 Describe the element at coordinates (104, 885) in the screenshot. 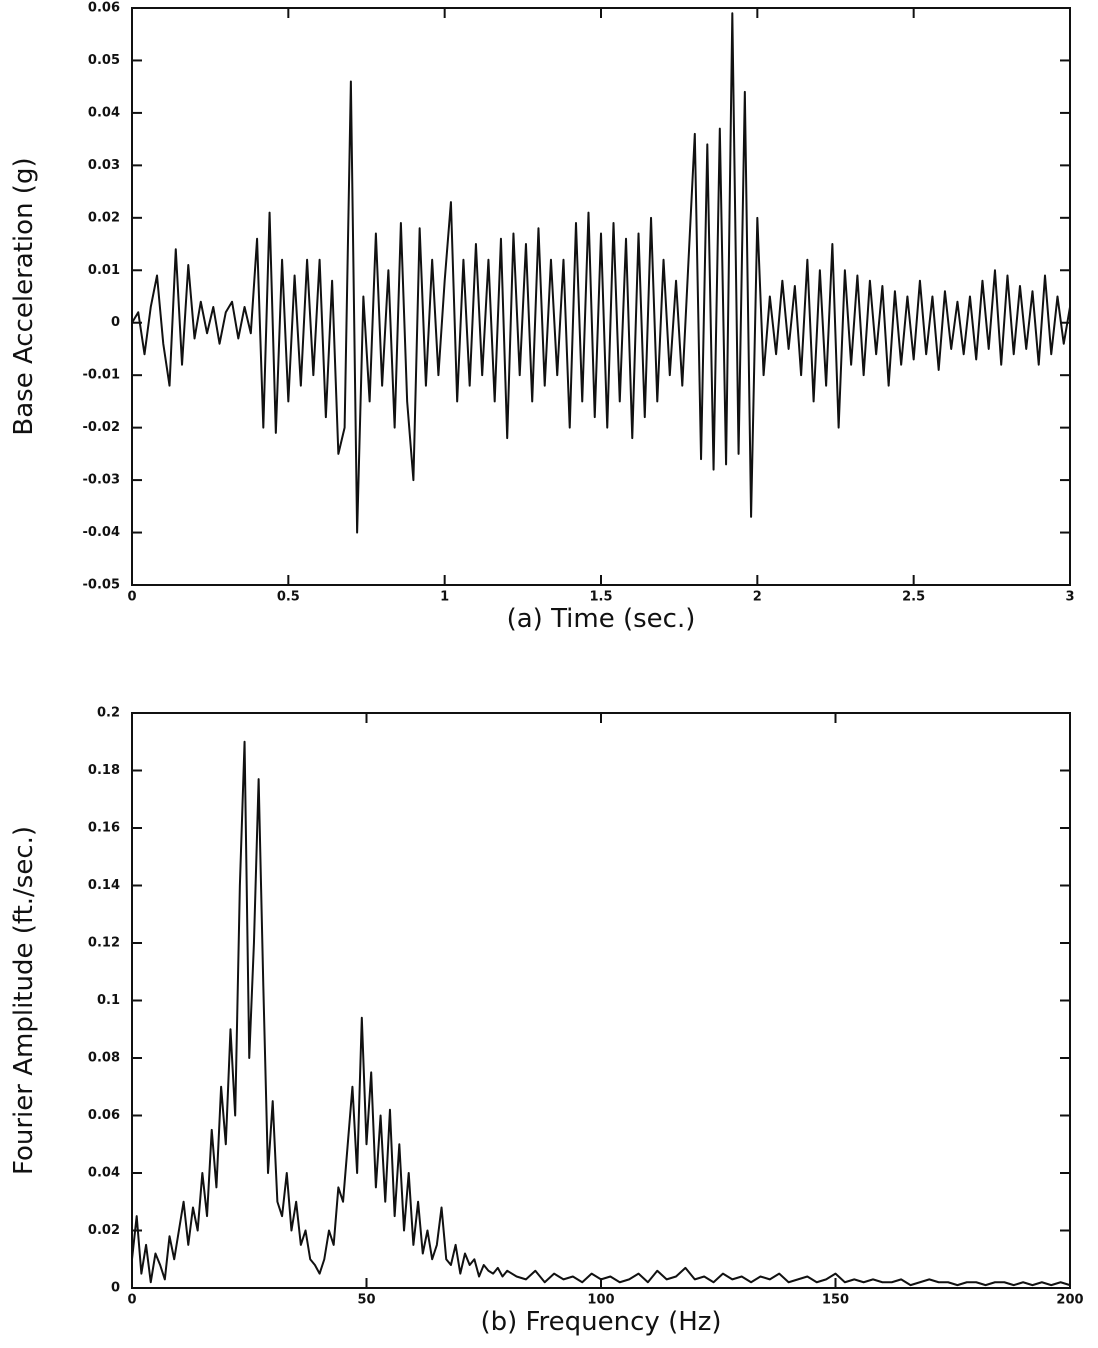

I see `y-tick-label: 0.14` at that location.